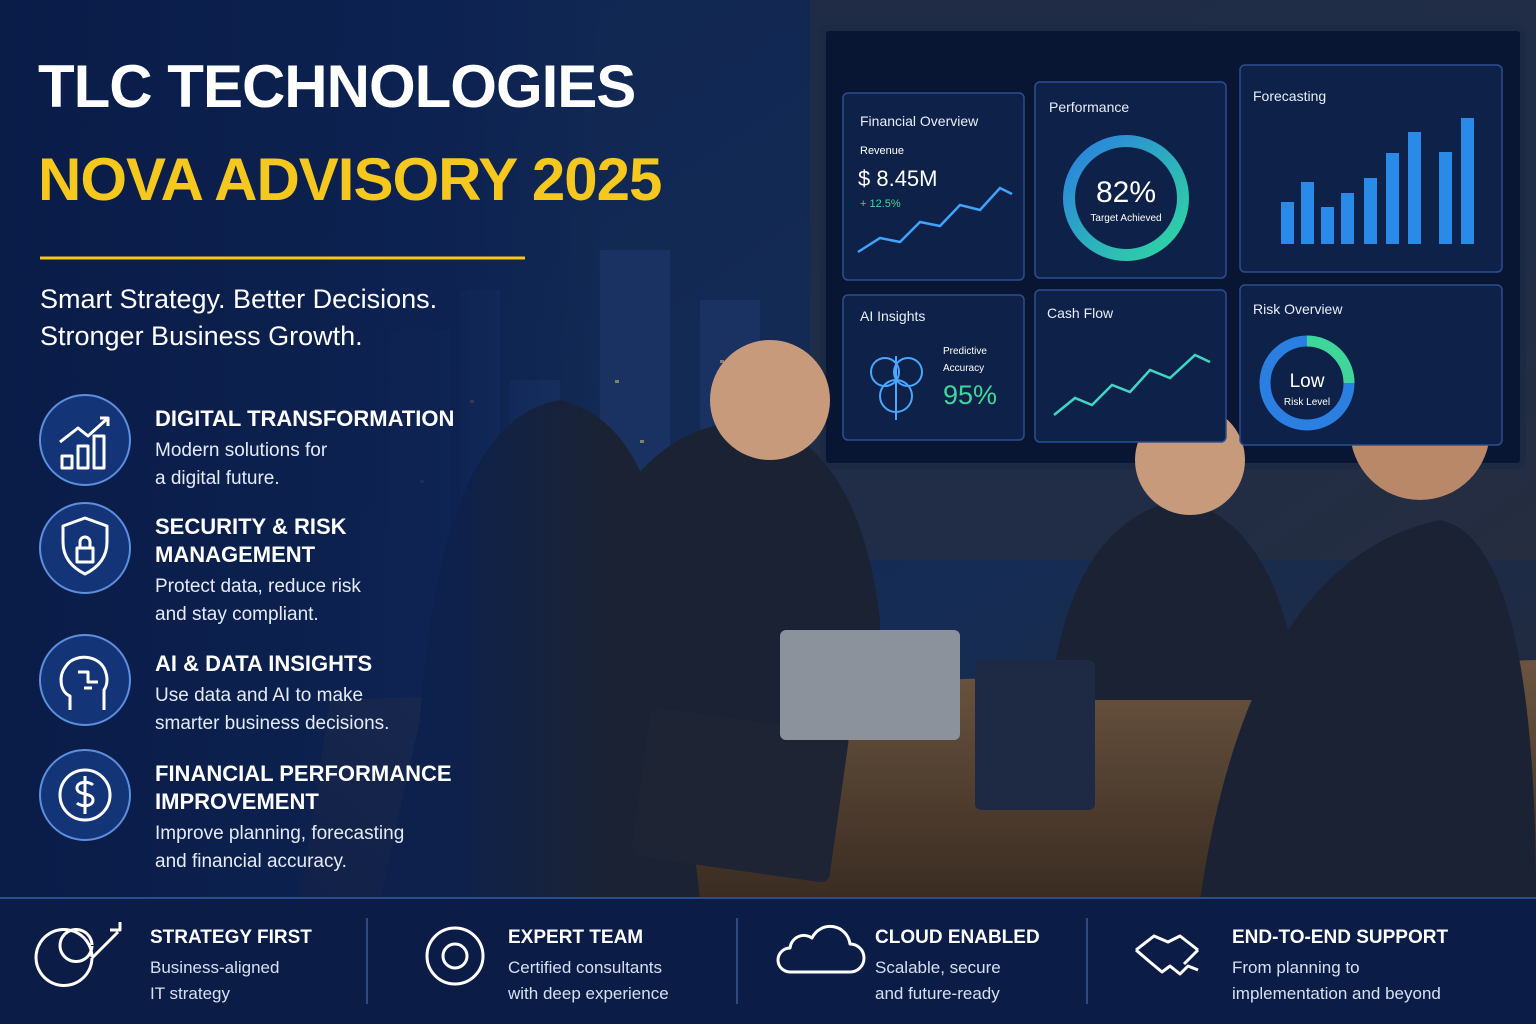  What do you see at coordinates (1336, 993) in the screenshot?
I see `benefit-description: implementation and beyond` at bounding box center [1336, 993].